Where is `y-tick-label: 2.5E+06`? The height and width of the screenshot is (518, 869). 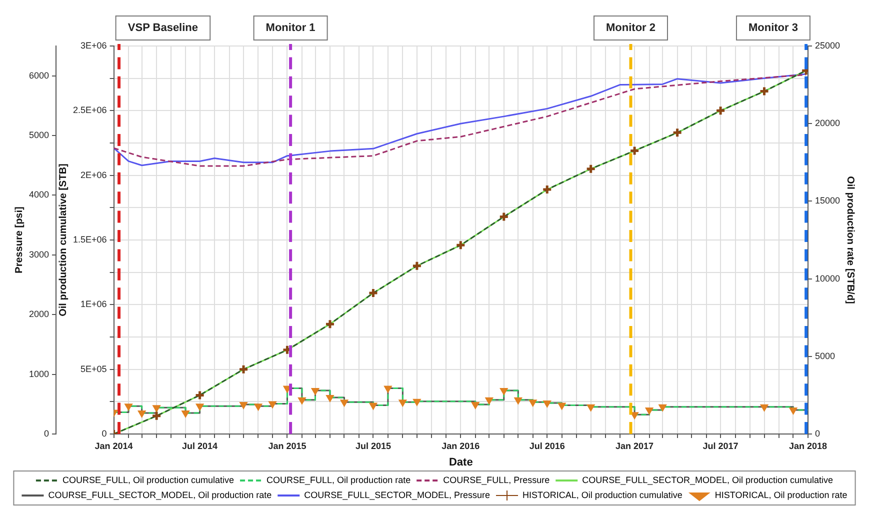 y-tick-label: 2.5E+06 is located at coordinates (90, 110).